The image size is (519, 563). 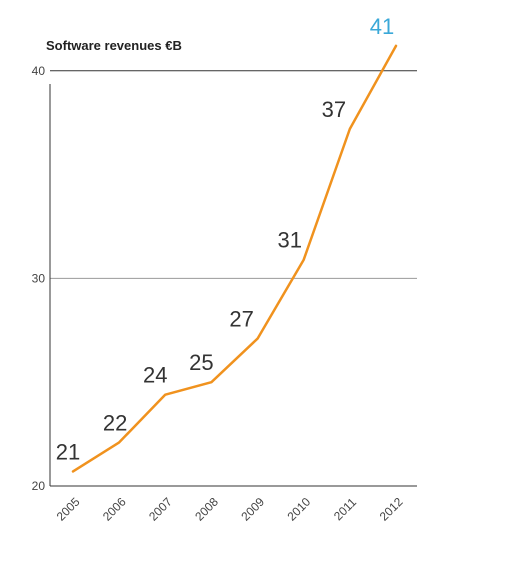 I want to click on y-tick-label-40: 40, so click(x=39, y=71).